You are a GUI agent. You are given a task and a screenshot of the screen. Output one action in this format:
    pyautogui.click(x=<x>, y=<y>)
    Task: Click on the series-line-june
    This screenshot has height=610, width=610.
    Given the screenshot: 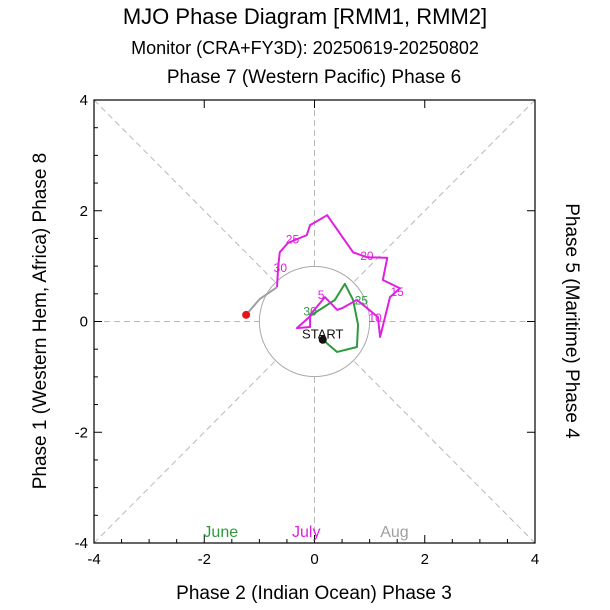 What is the action you would take?
    pyautogui.click(x=335, y=317)
    